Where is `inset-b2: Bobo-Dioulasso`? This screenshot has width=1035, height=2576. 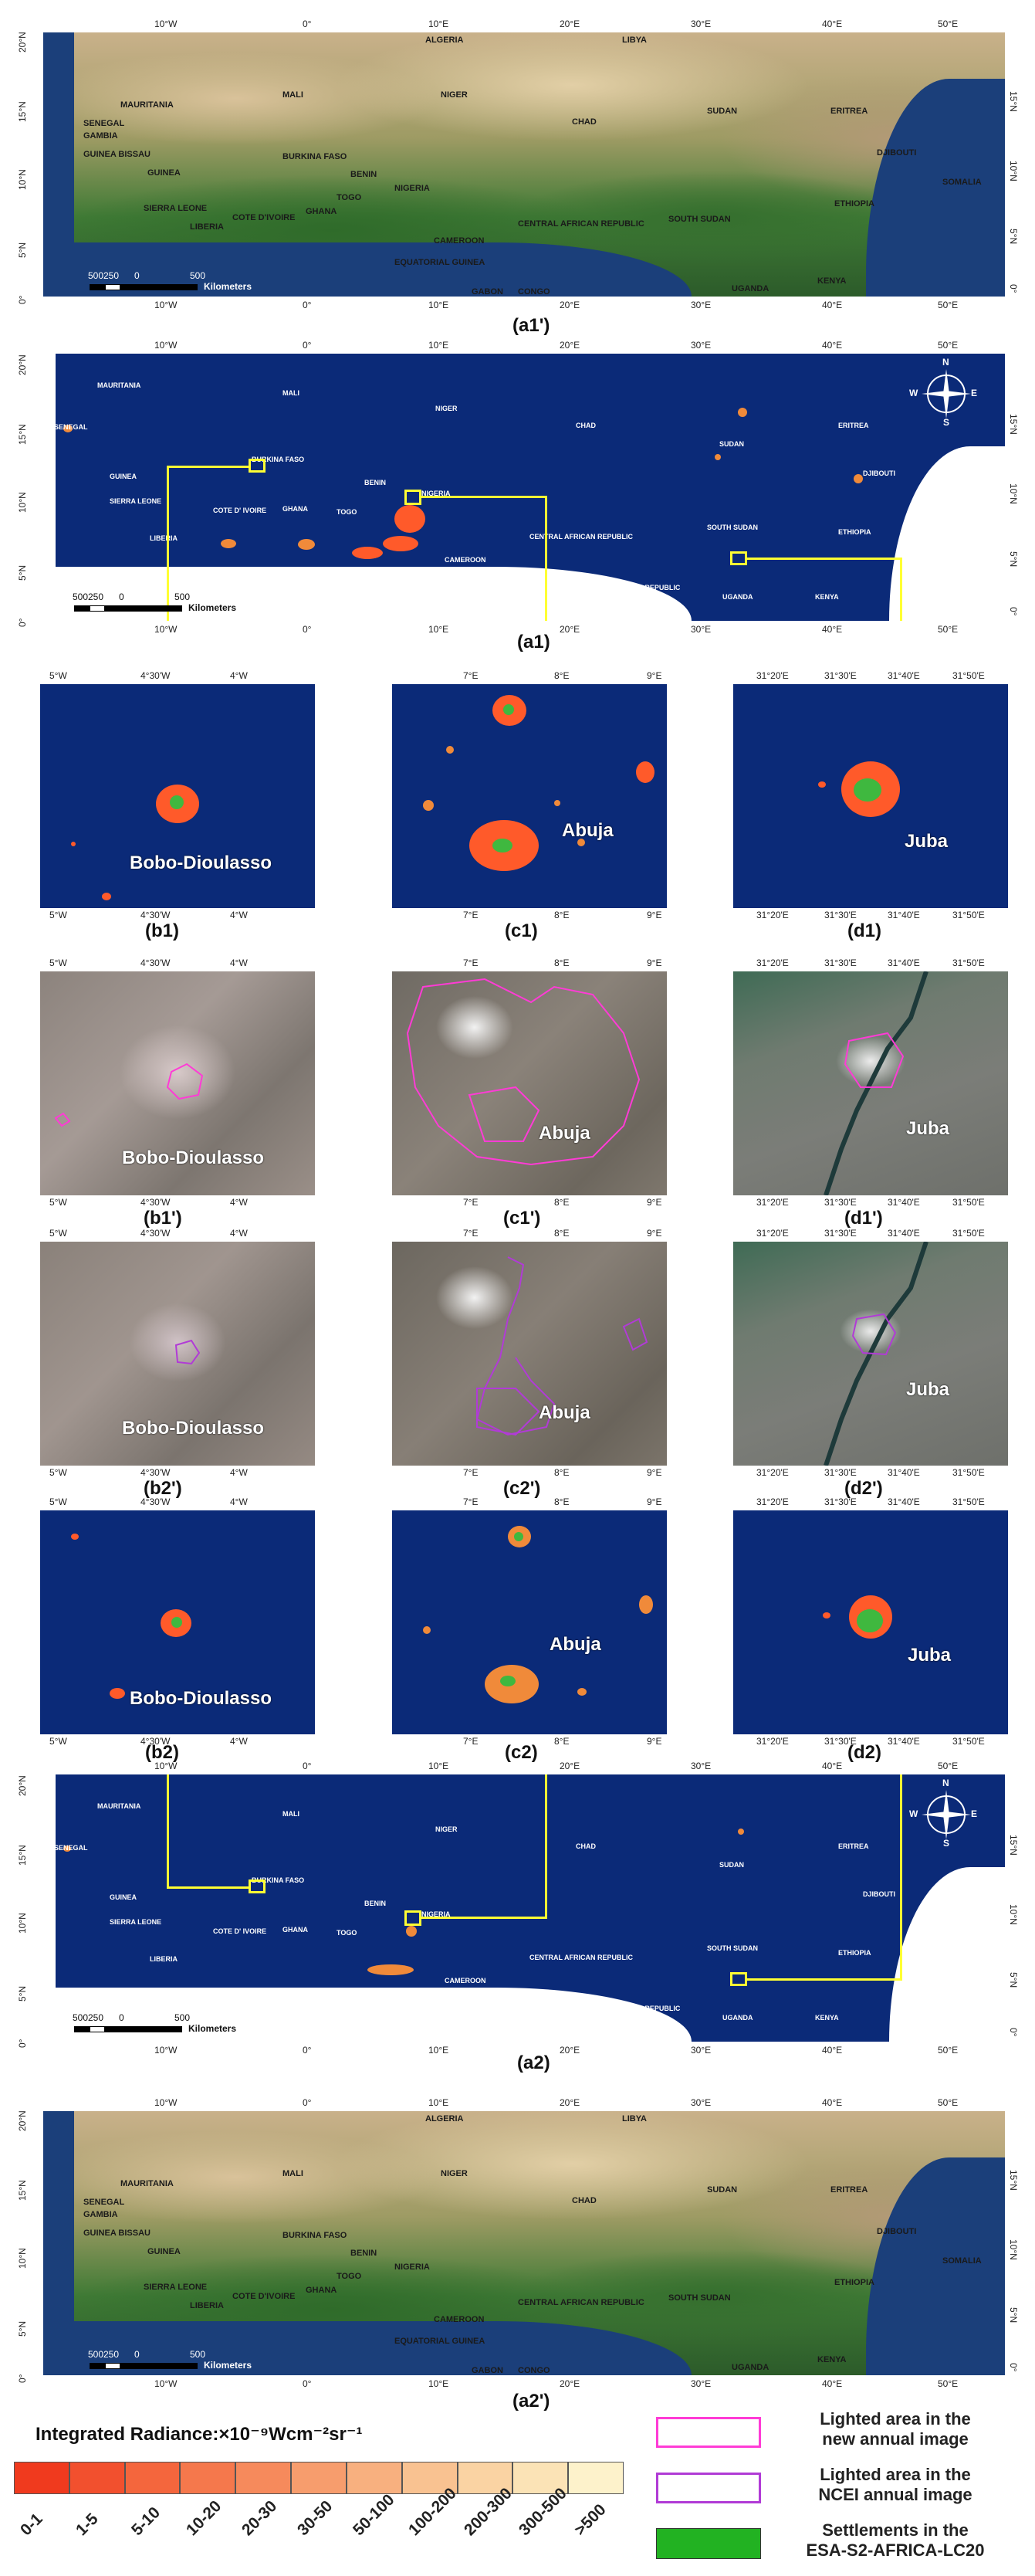
inset-b2: Bobo-Dioulasso is located at coordinates (177, 1622).